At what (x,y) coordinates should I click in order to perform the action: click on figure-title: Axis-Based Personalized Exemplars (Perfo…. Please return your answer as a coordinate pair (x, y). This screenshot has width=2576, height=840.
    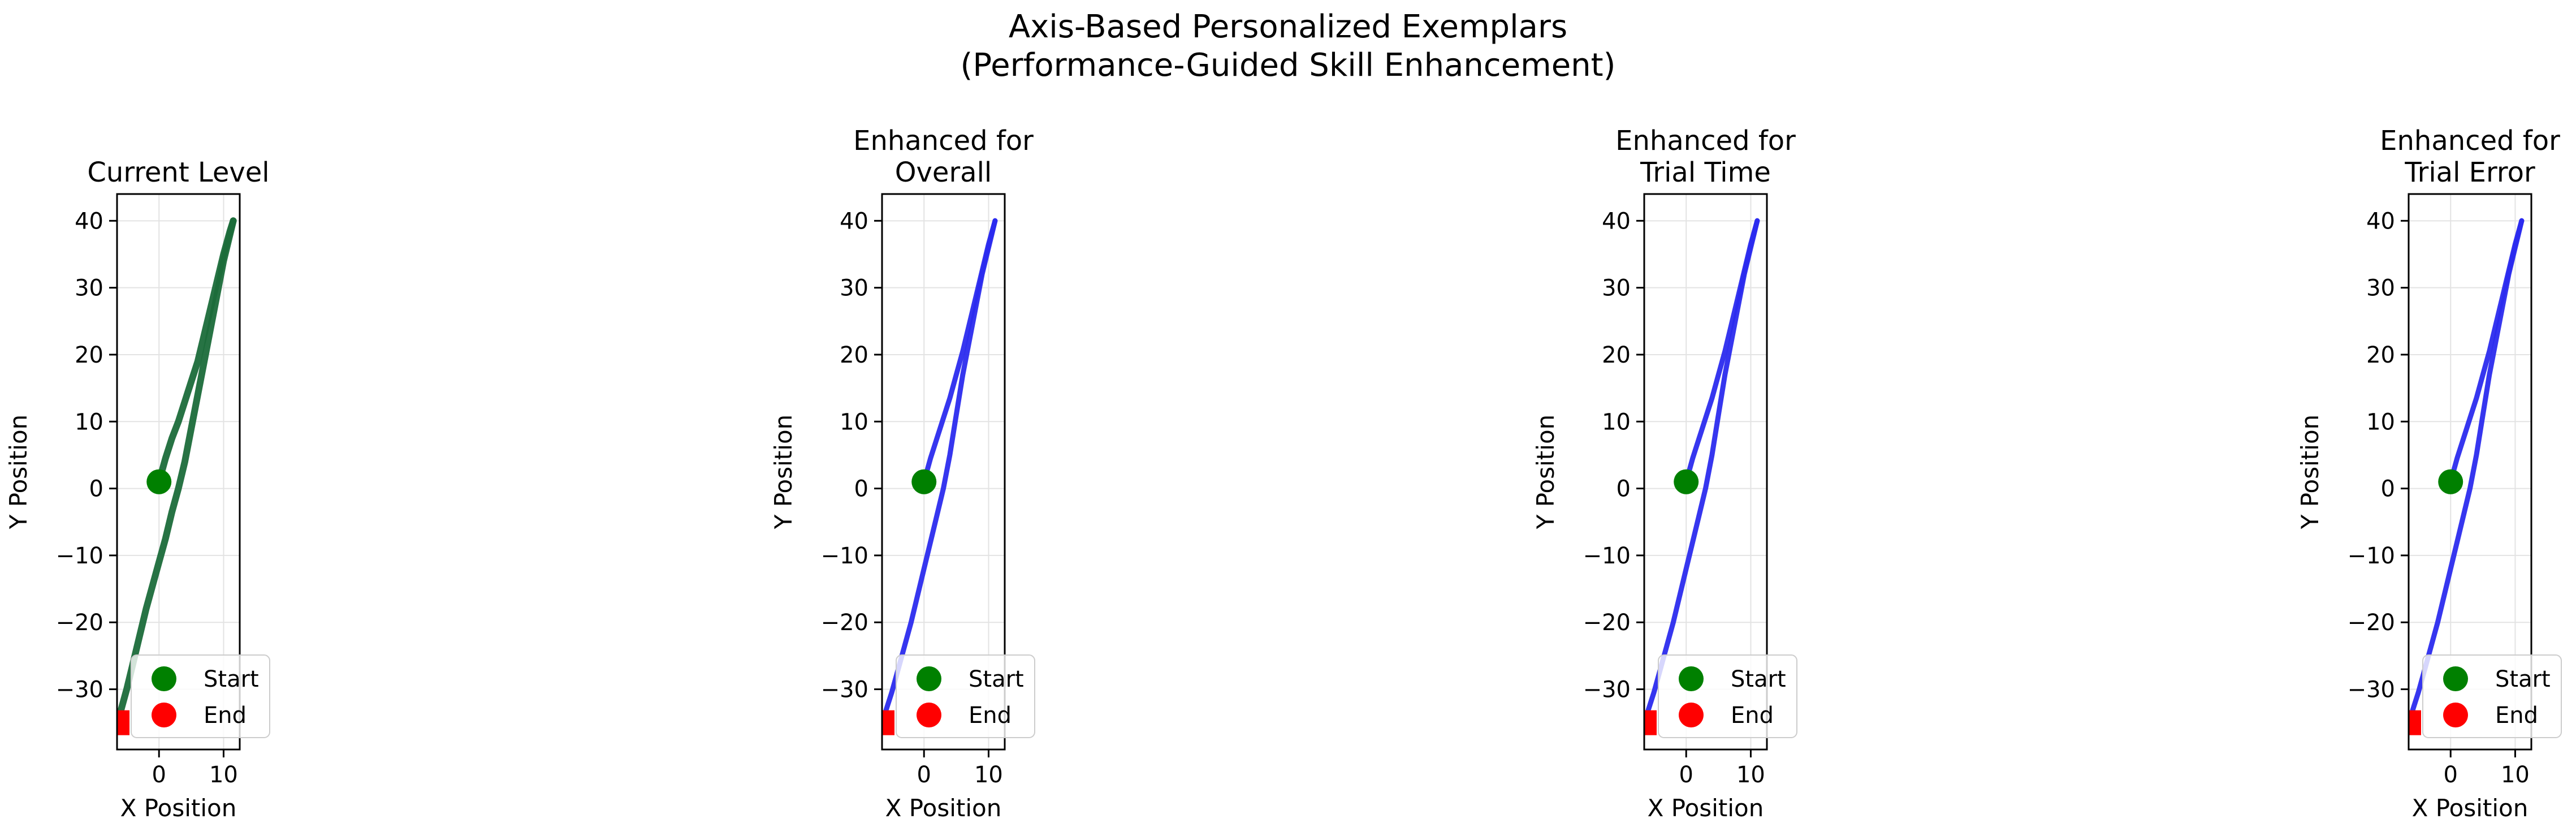
    Looking at the image, I should click on (1288, 46).